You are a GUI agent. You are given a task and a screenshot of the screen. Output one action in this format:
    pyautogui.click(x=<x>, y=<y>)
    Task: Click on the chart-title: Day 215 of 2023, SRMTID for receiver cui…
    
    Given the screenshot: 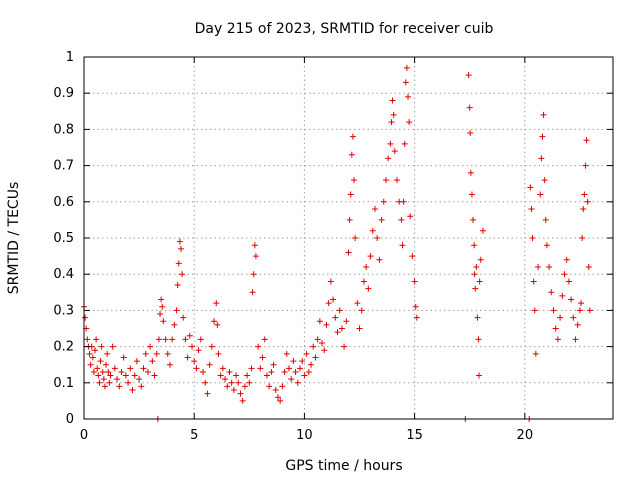 What is the action you would take?
    pyautogui.click(x=344, y=29)
    